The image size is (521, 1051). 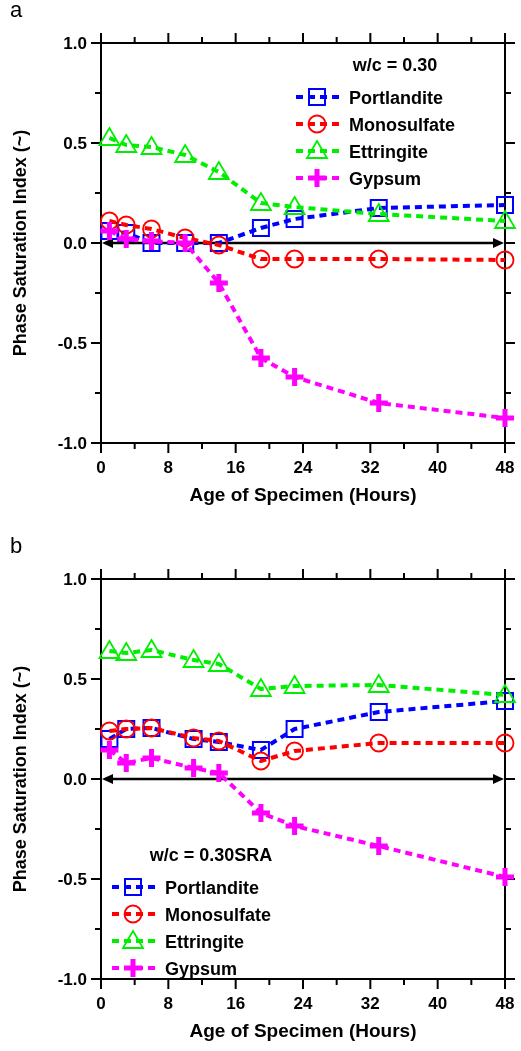 What do you see at coordinates (16, 545) in the screenshot?
I see `chart-title: b` at bounding box center [16, 545].